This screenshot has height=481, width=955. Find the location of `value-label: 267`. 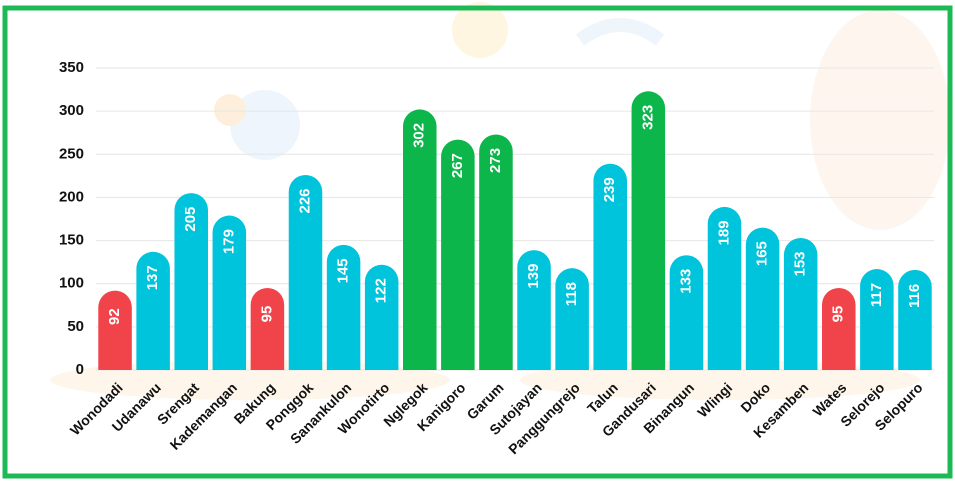

value-label: 267 is located at coordinates (457, 165).